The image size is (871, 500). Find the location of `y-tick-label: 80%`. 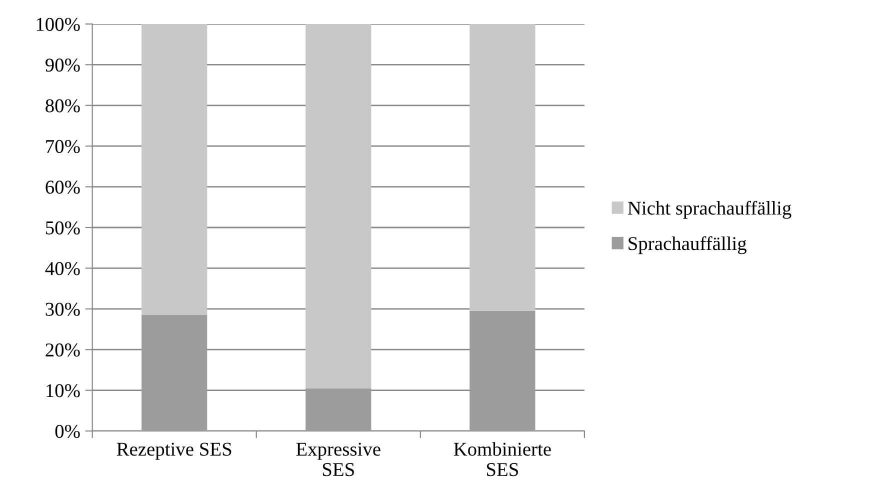

y-tick-label: 80% is located at coordinates (63, 105).